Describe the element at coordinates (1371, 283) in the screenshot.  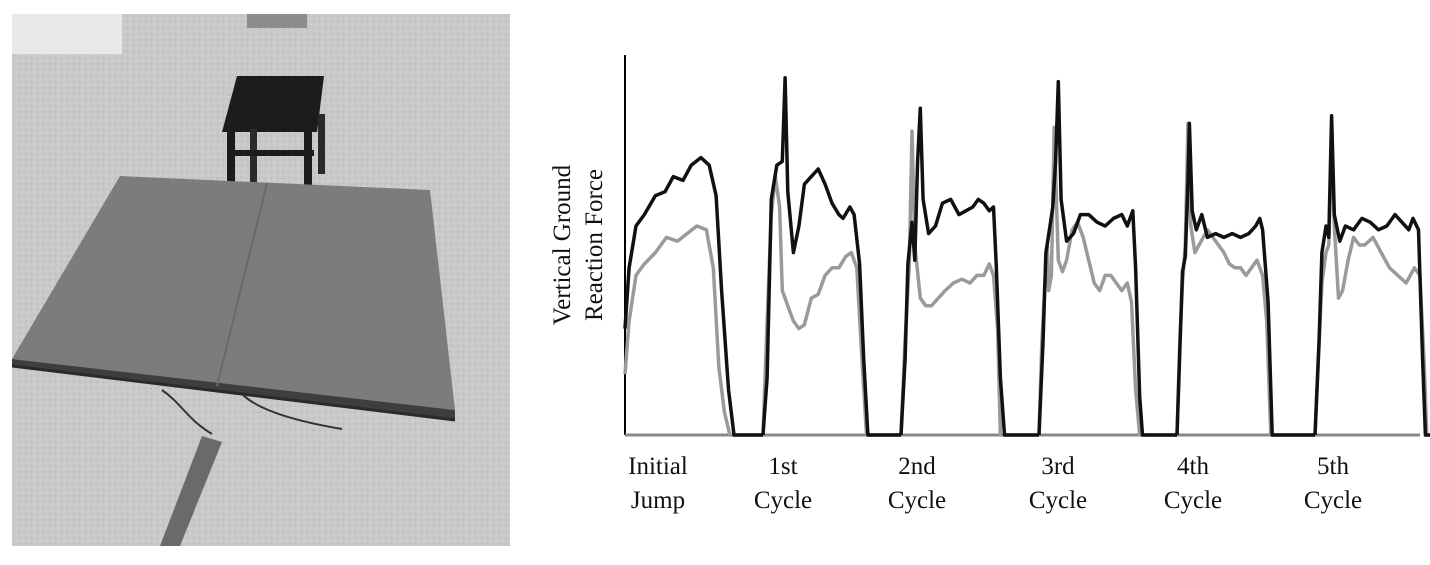
I see `series-2-cycle-6-line` at that location.